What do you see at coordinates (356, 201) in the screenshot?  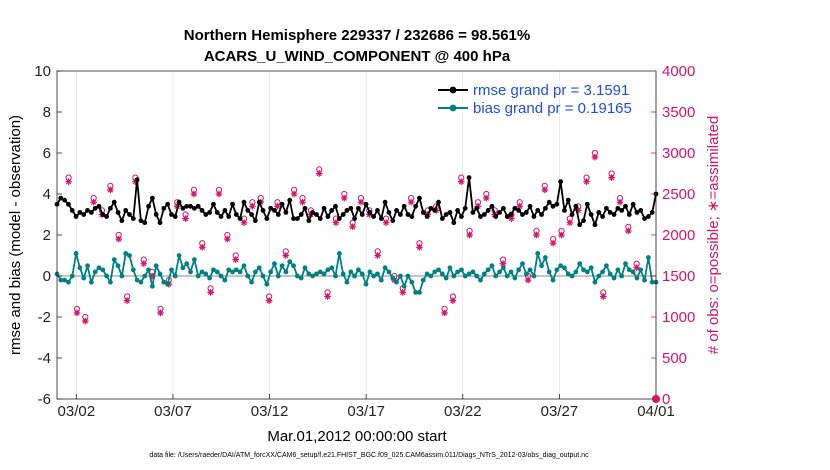 I see `rmse-series-layer` at bounding box center [356, 201].